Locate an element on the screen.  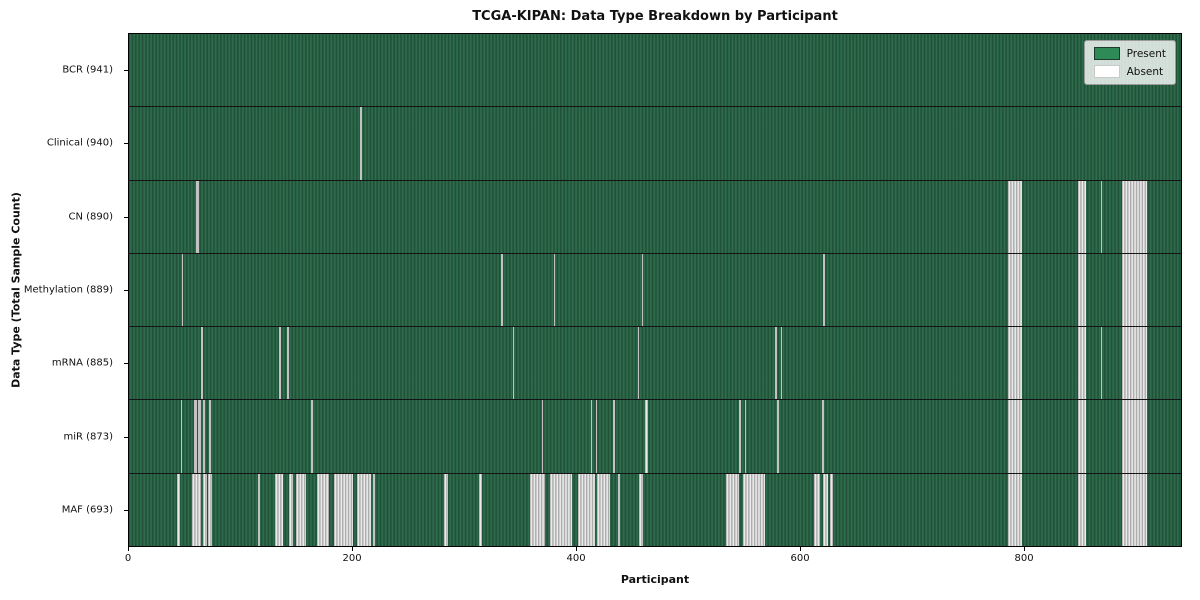
x-tick-label: 600 is located at coordinates (800, 558).